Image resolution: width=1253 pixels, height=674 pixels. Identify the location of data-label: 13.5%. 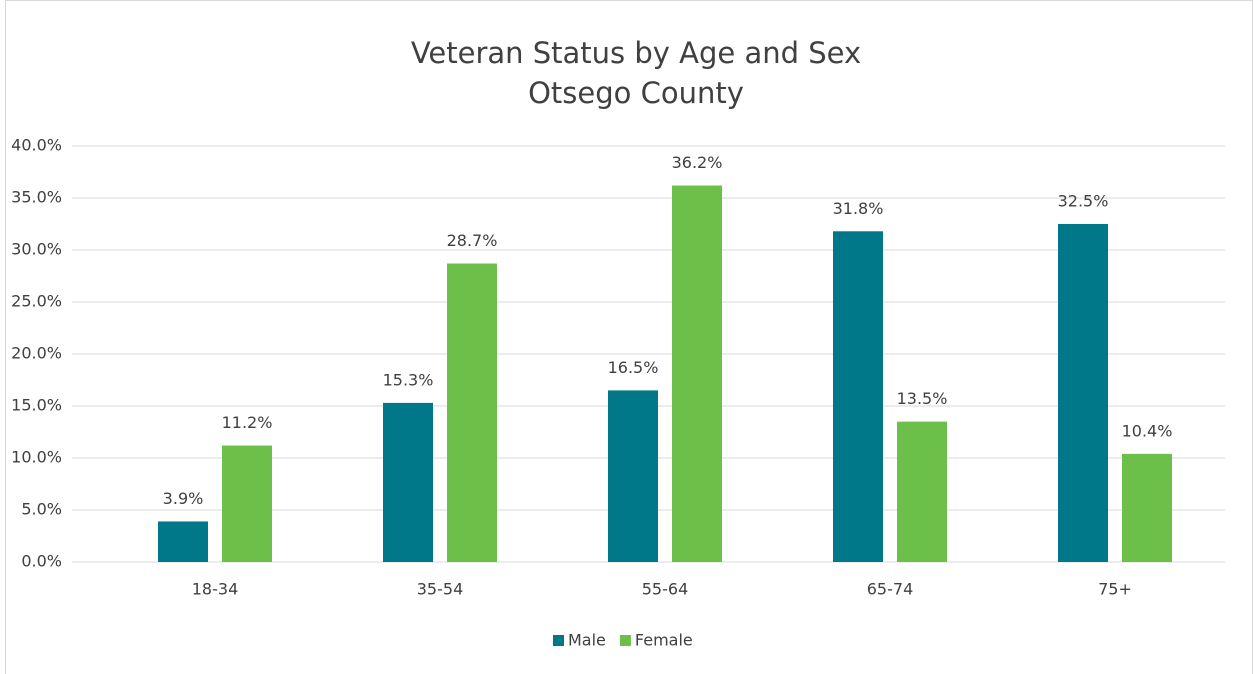
(922, 398).